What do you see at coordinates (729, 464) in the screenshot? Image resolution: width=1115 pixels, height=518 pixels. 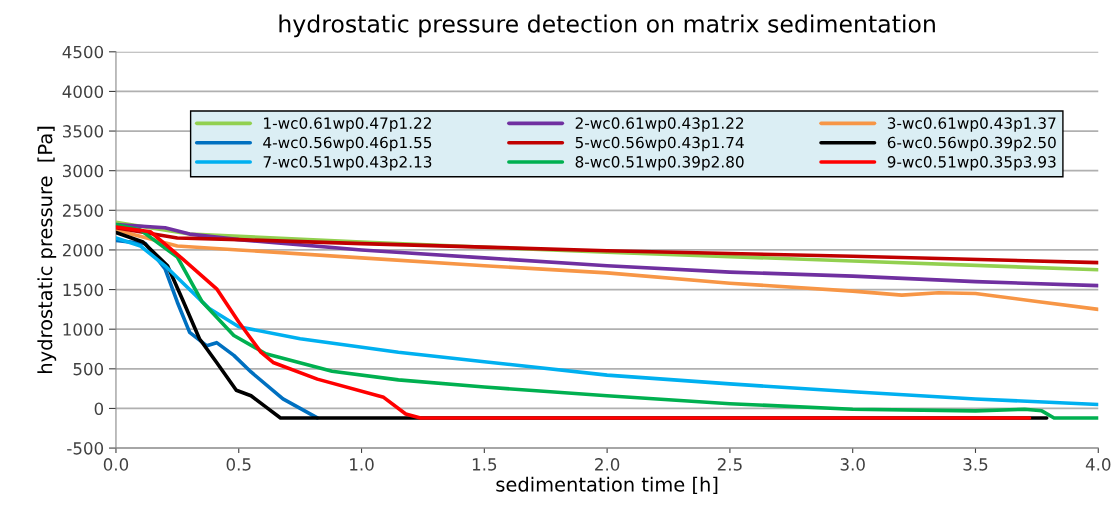 I see `x-tick-label: 2.5` at bounding box center [729, 464].